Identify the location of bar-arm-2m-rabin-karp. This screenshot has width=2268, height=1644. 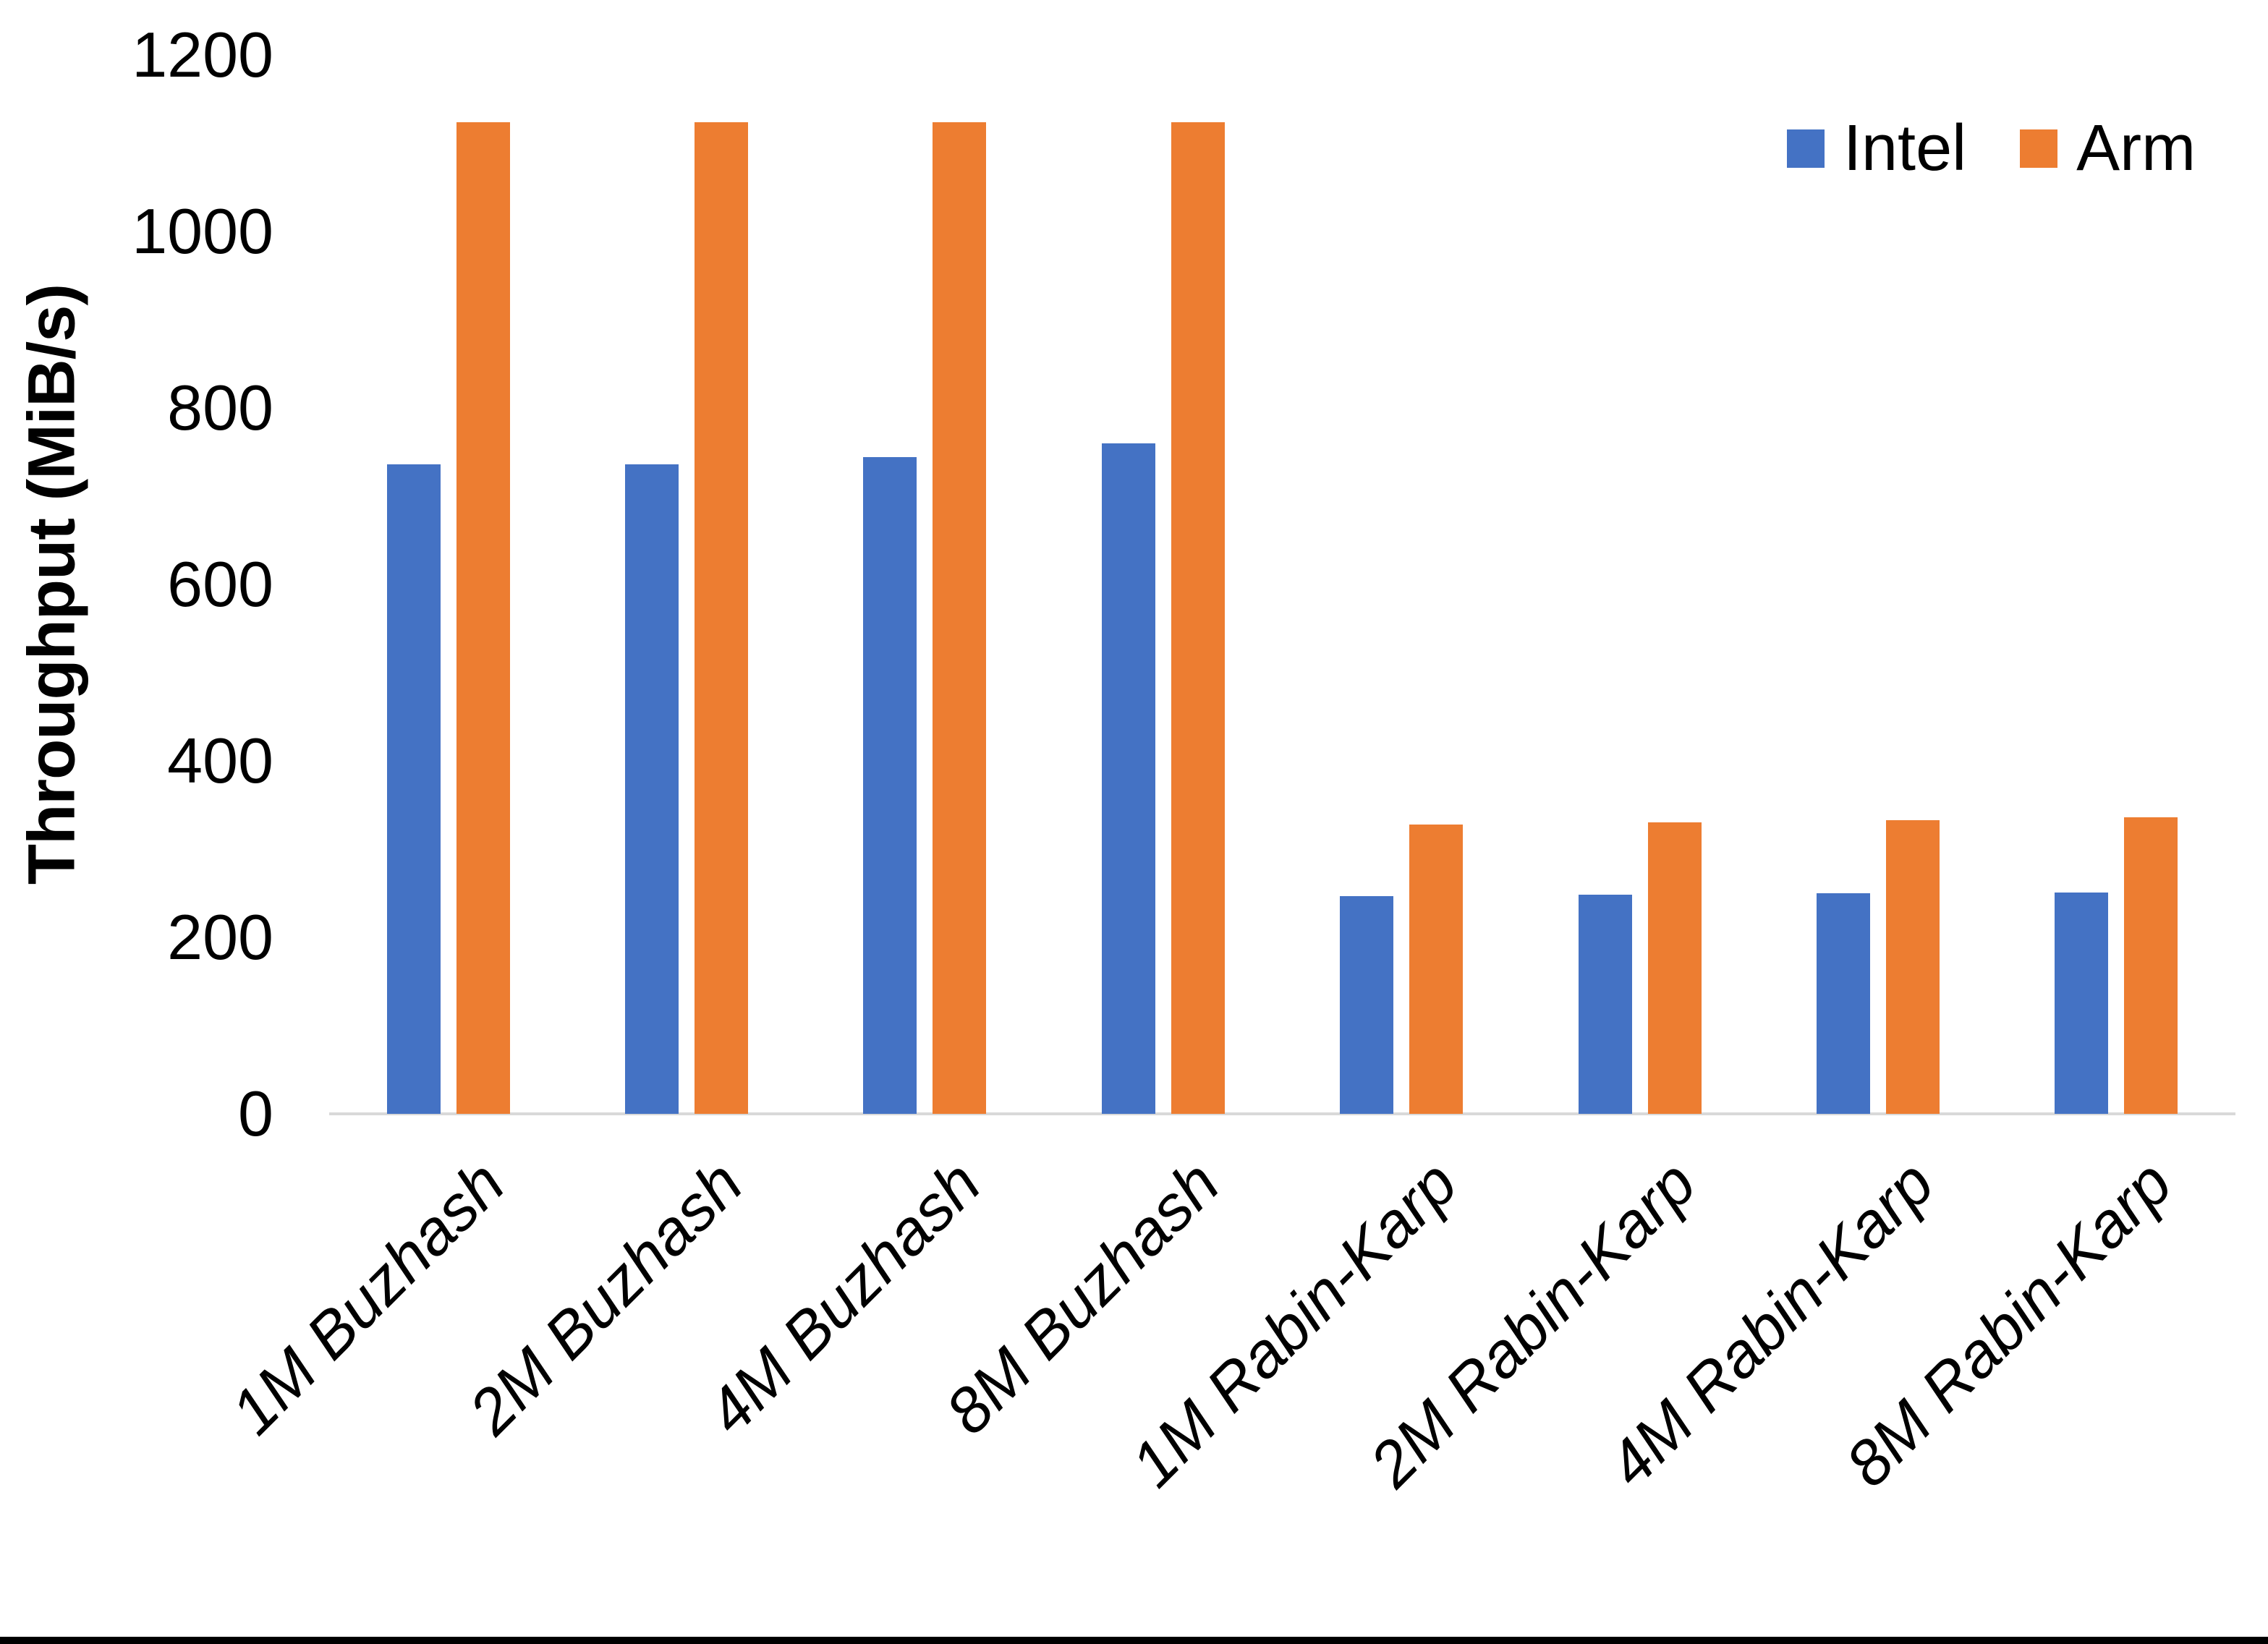
(1674, 968).